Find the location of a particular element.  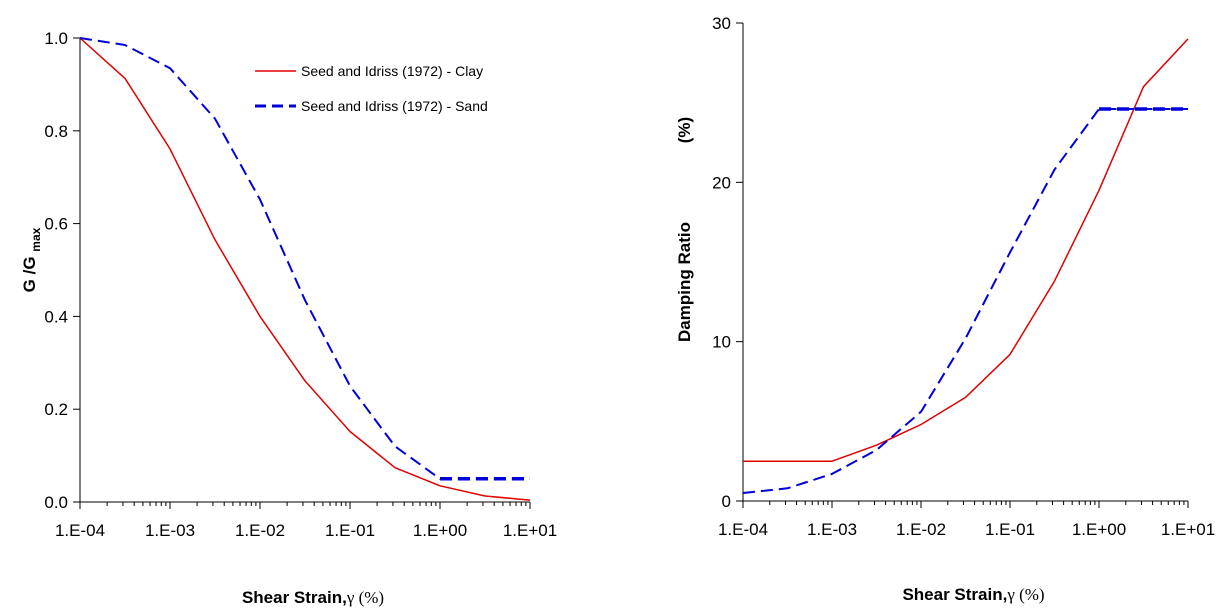

gg-x-tick-label: 1.E-04 is located at coordinates (80, 530).